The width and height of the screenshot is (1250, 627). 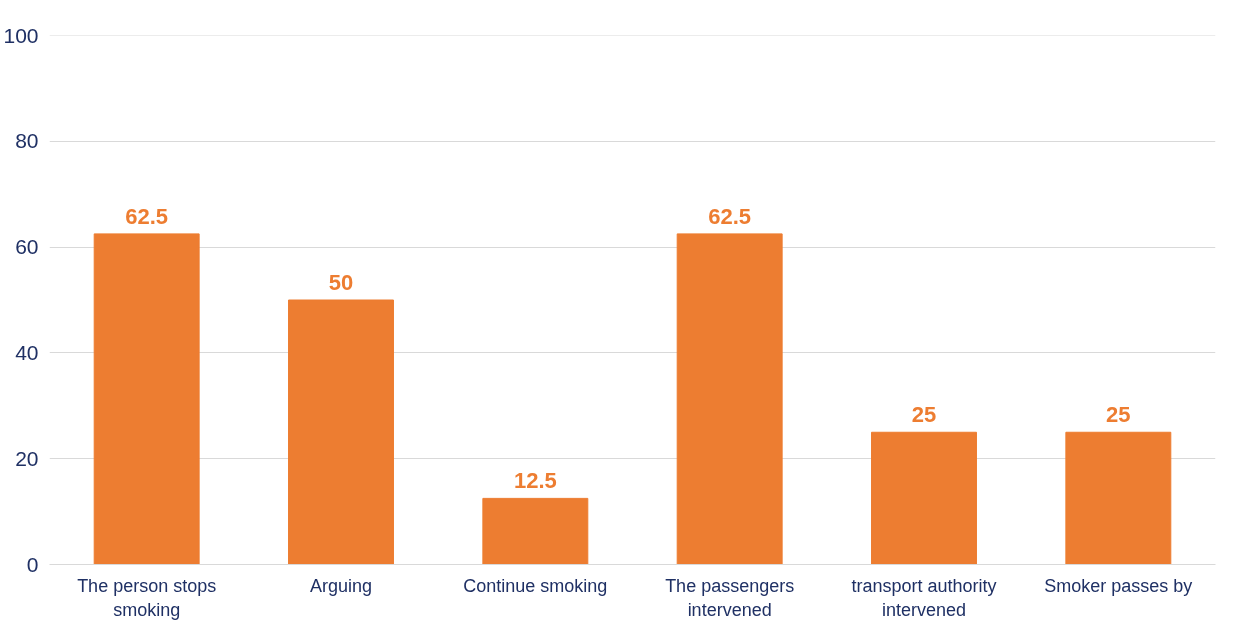 I want to click on y-tick-label: 100, so click(x=21, y=35).